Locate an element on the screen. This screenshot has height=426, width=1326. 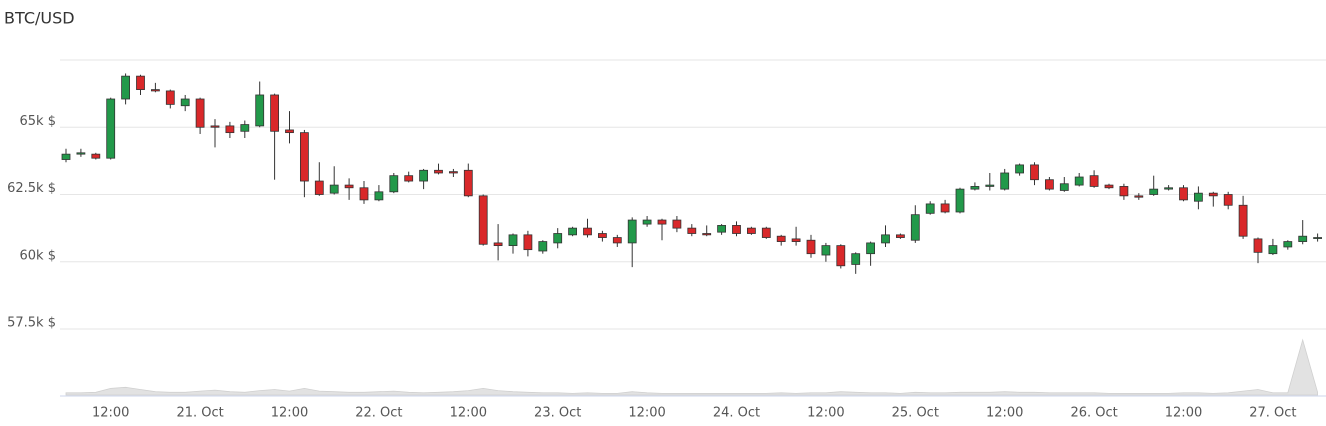
x-tick-label: 27. Oct is located at coordinates (1272, 413).